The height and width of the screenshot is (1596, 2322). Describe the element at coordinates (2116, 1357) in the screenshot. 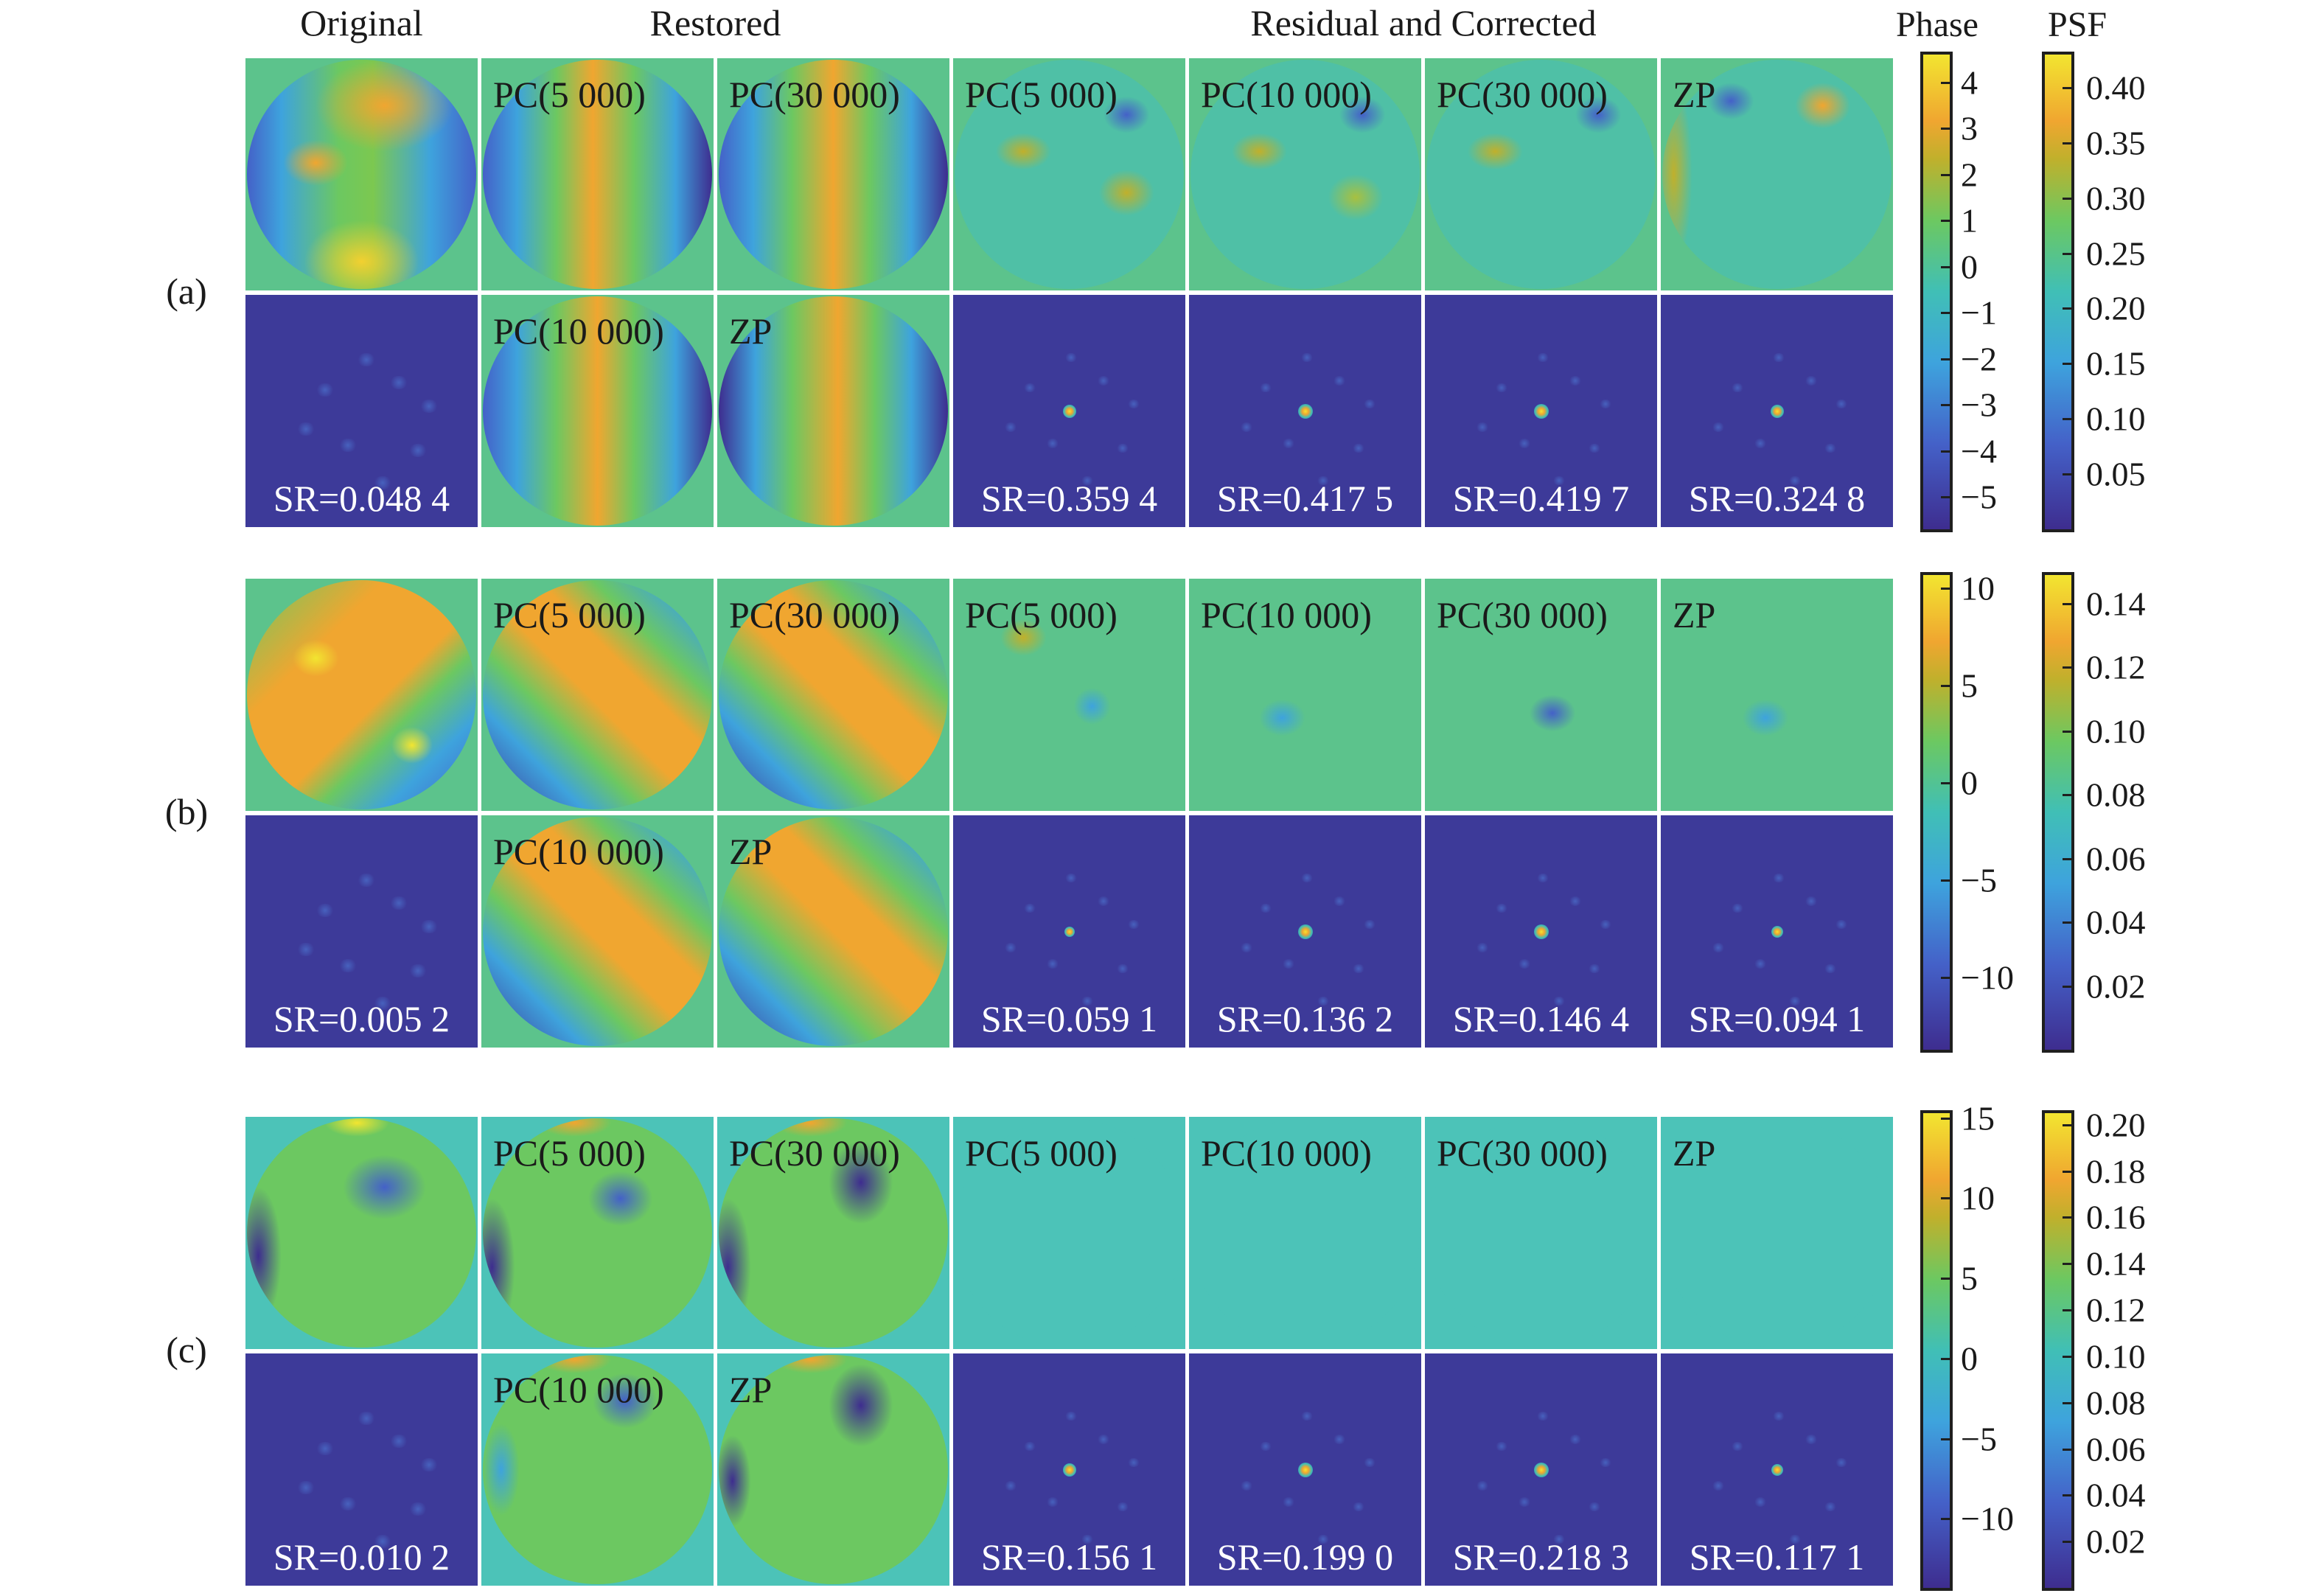

I see `colorbar-tick-label: 0.10` at that location.